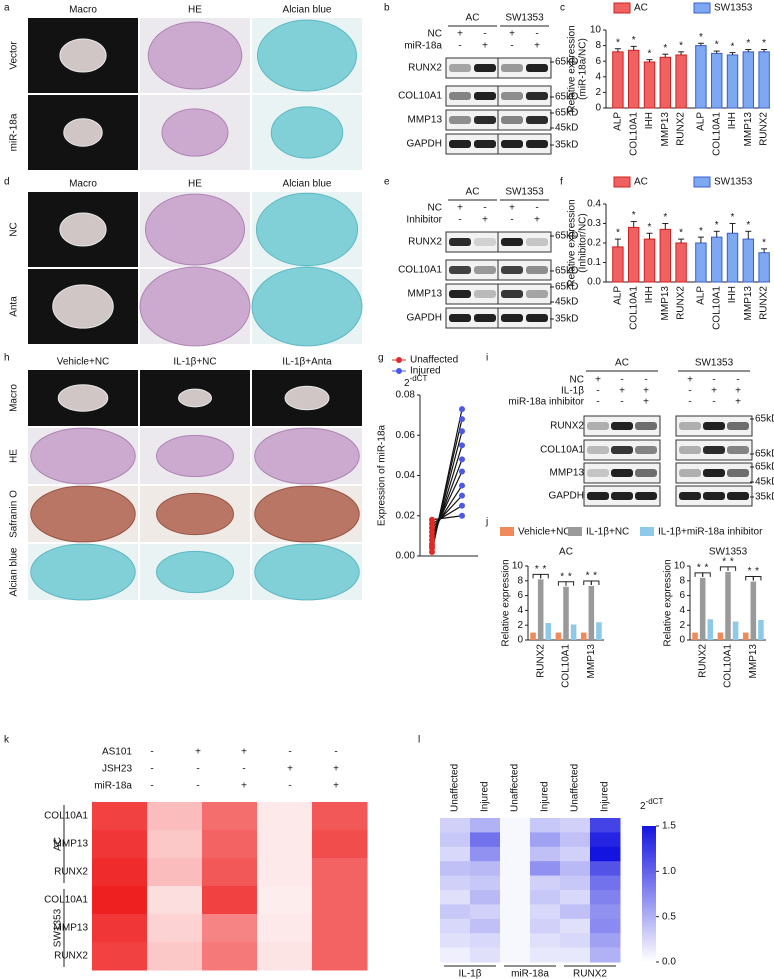  I want to click on y-axis-label: (miR-18a/NC), so click(583, 69).